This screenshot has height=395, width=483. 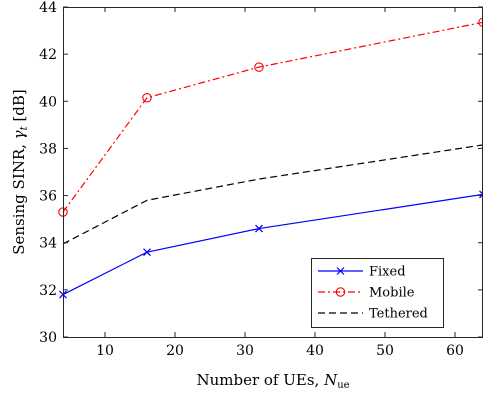 What do you see at coordinates (48, 291) in the screenshot?
I see `y-tick-label: 32` at bounding box center [48, 291].